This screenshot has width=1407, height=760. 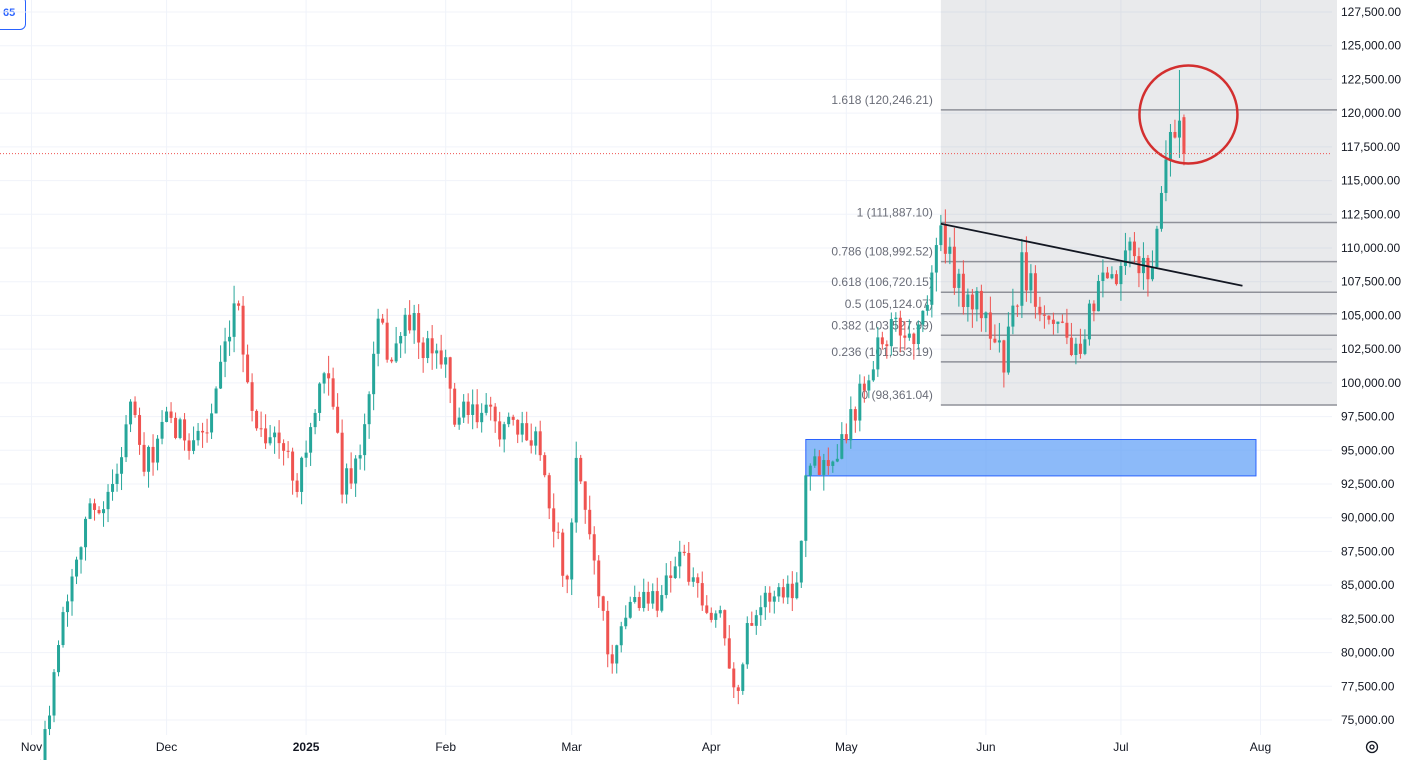 What do you see at coordinates (1371, 79) in the screenshot?
I see `price-tick-label: 122,500.00` at bounding box center [1371, 79].